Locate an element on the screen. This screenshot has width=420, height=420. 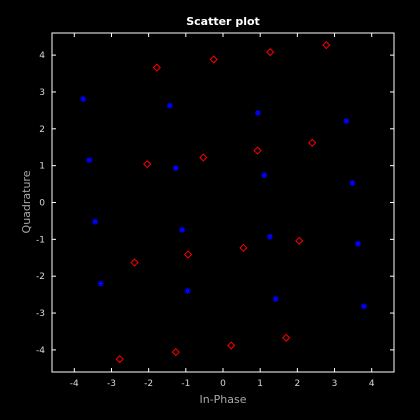
chart-title: Scatter plot is located at coordinates (223, 21).